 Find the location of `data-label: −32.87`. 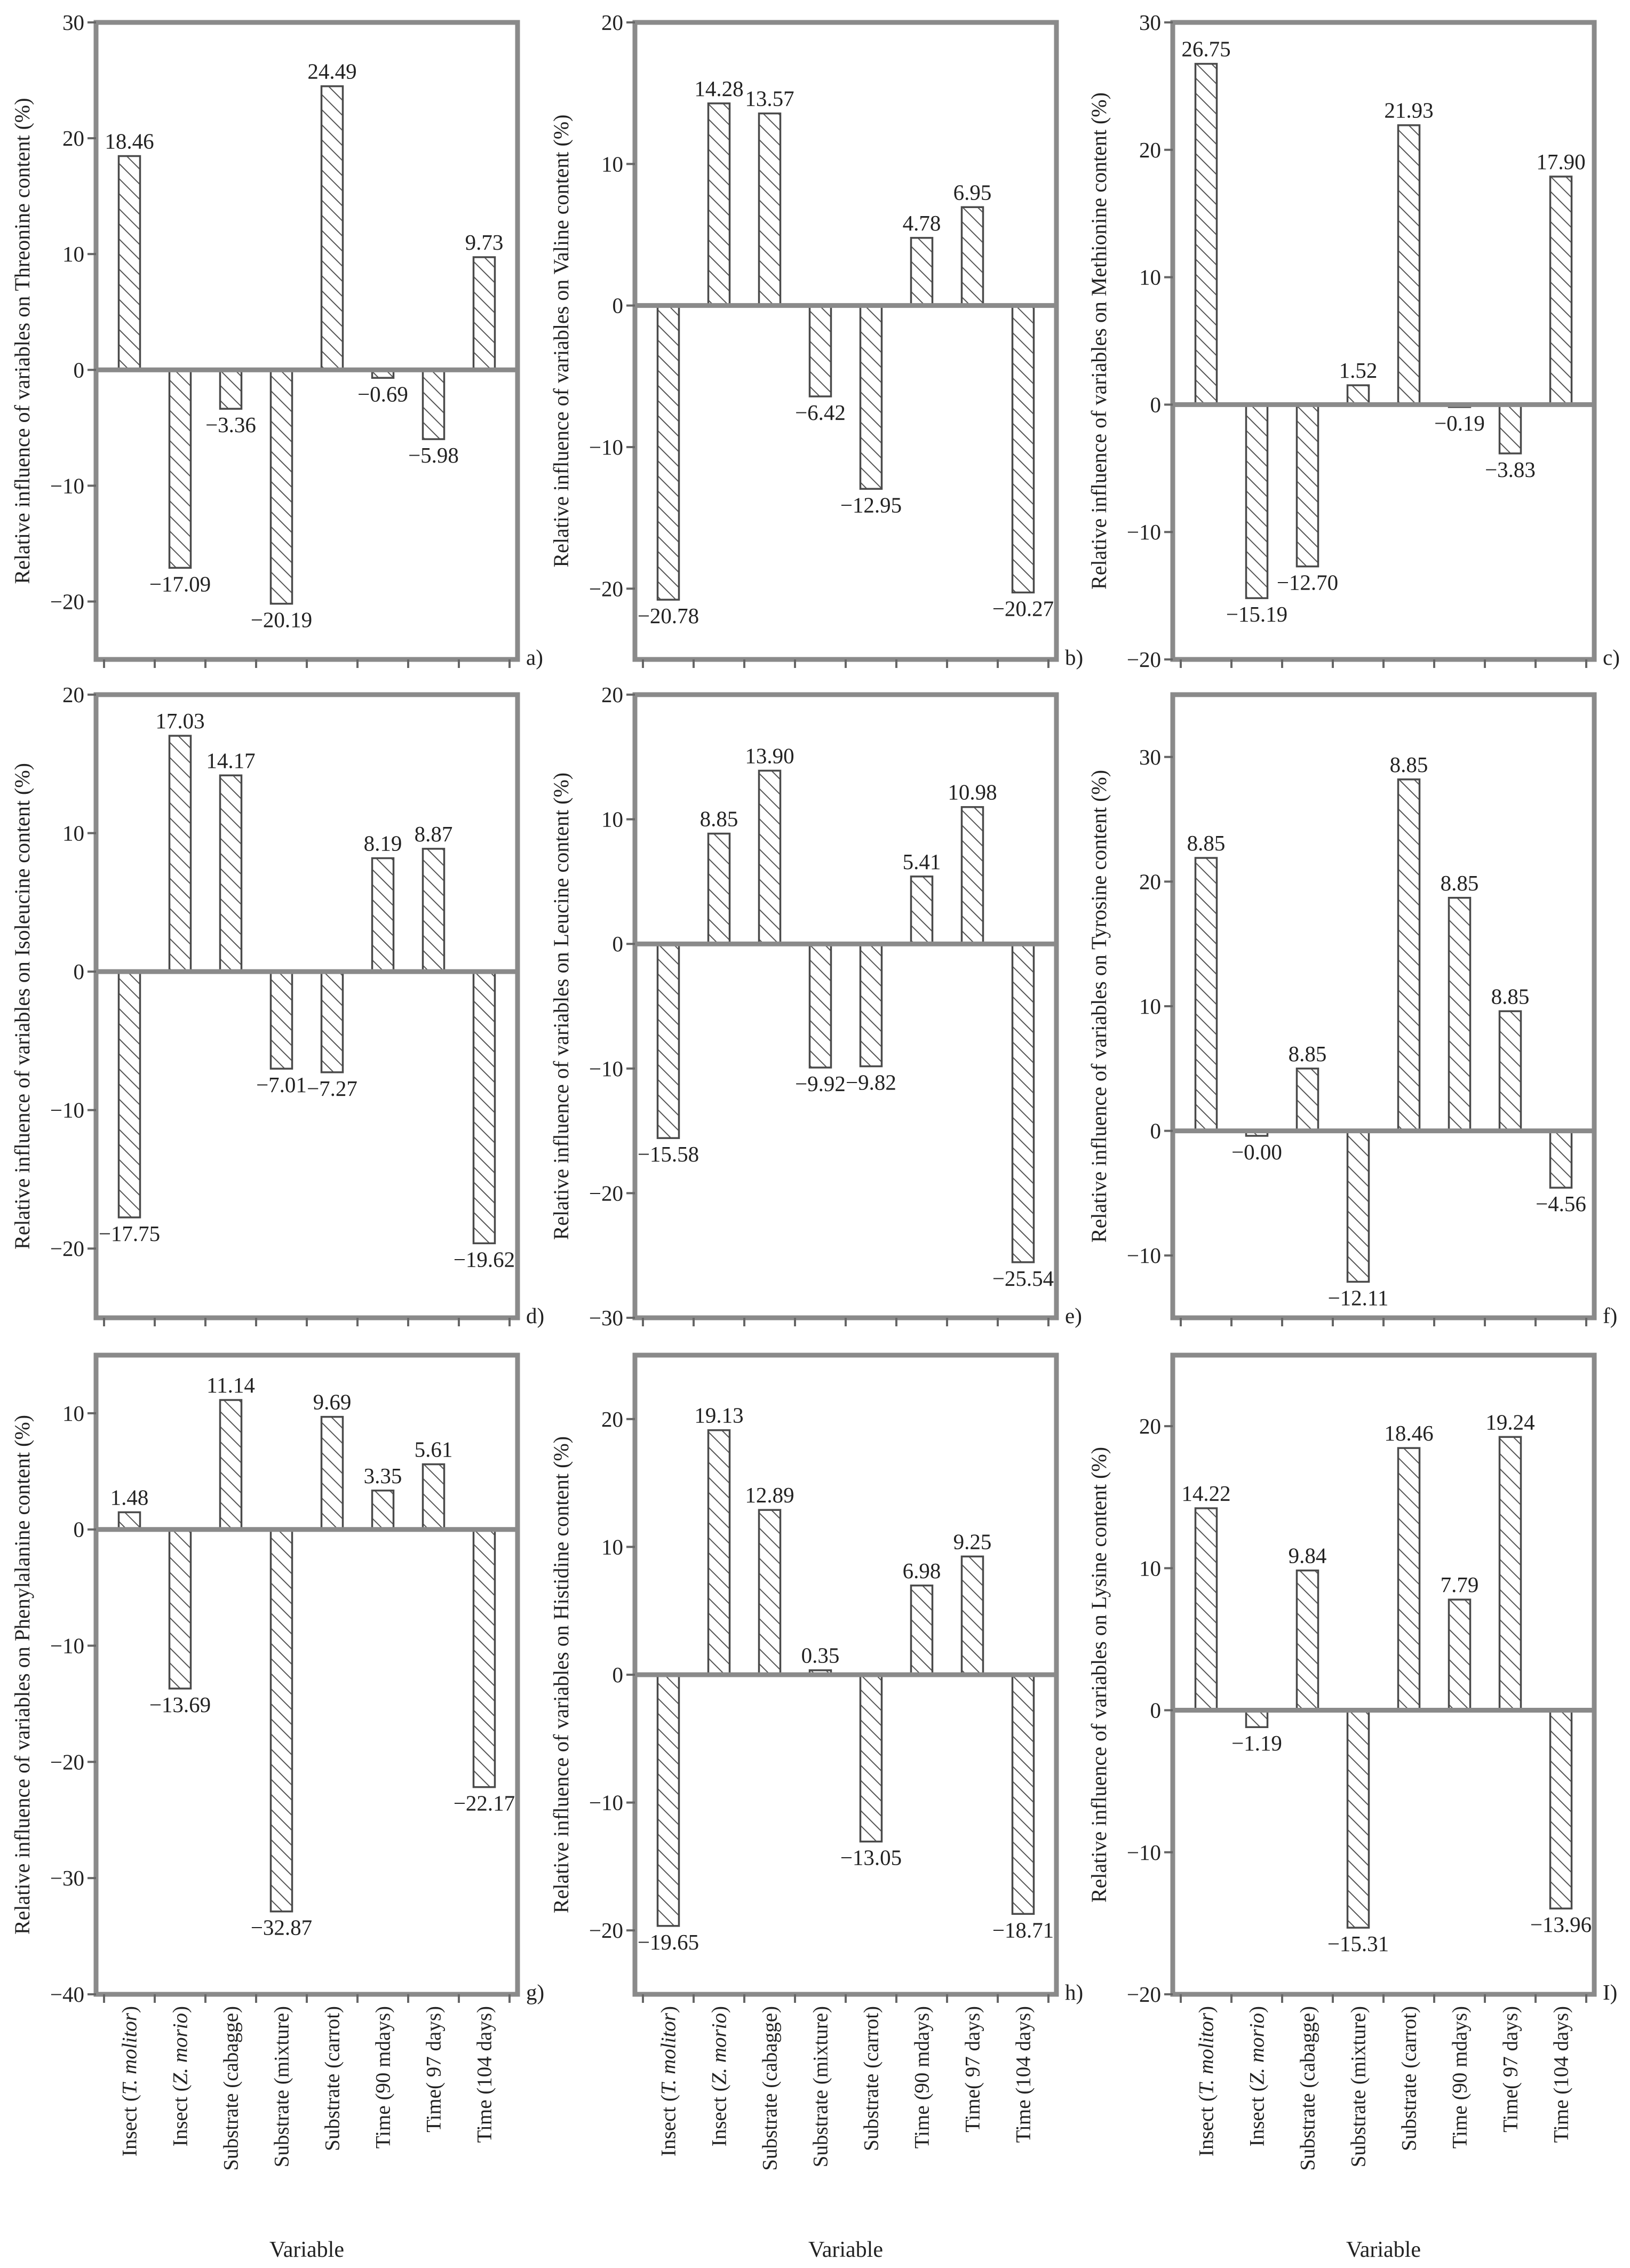

data-label: −32.87 is located at coordinates (281, 1928).